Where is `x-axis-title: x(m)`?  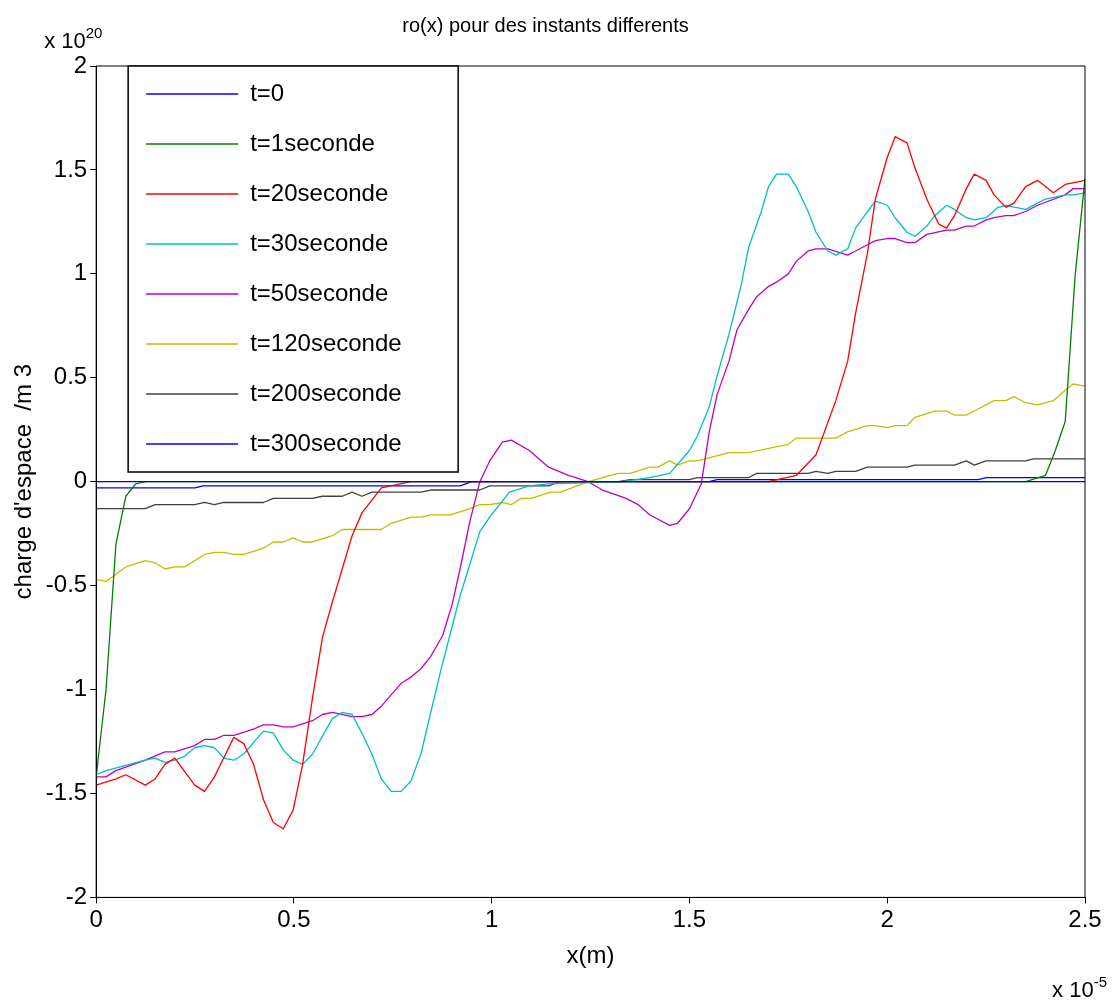
x-axis-title: x(m) is located at coordinates (590, 955).